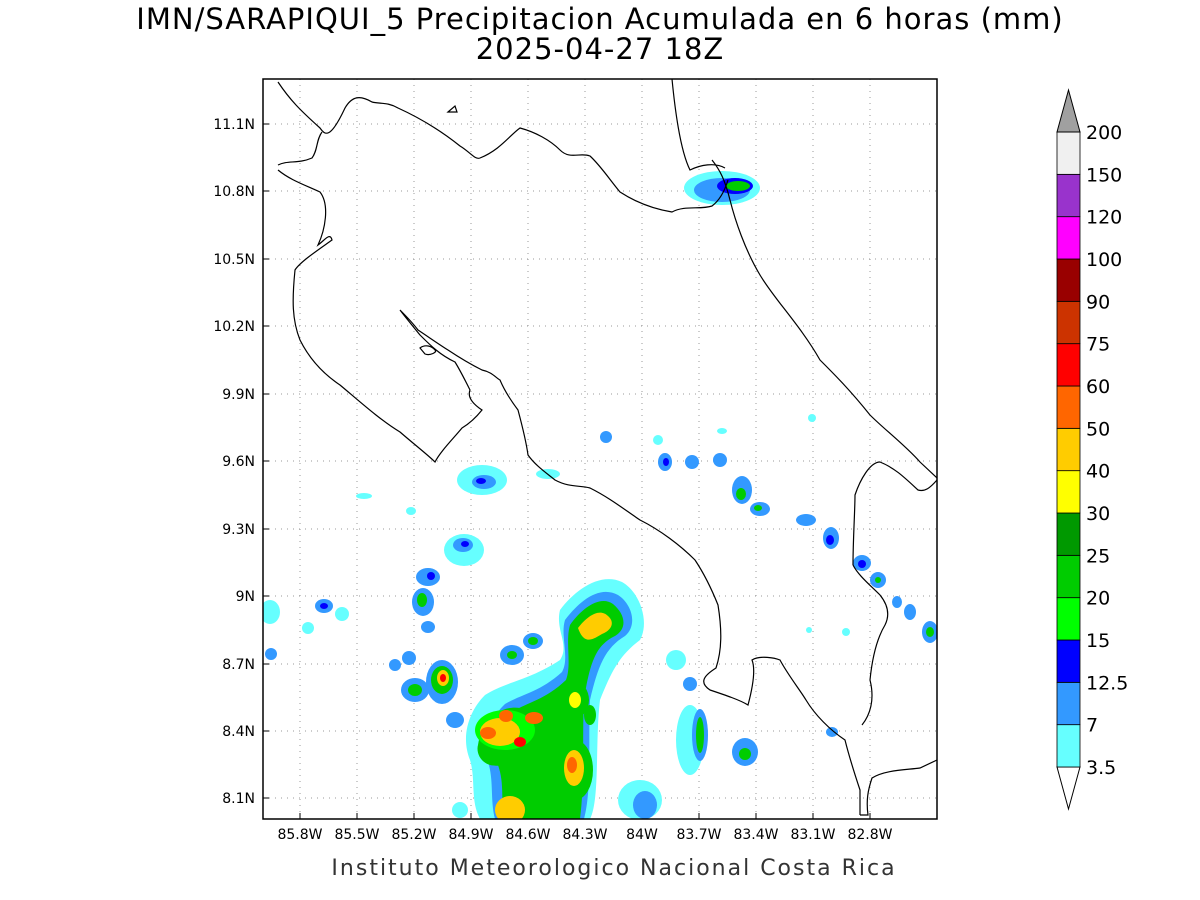  Describe the element at coordinates (238, 732) in the screenshot. I see `lat-tick-label: 8.4N` at that location.